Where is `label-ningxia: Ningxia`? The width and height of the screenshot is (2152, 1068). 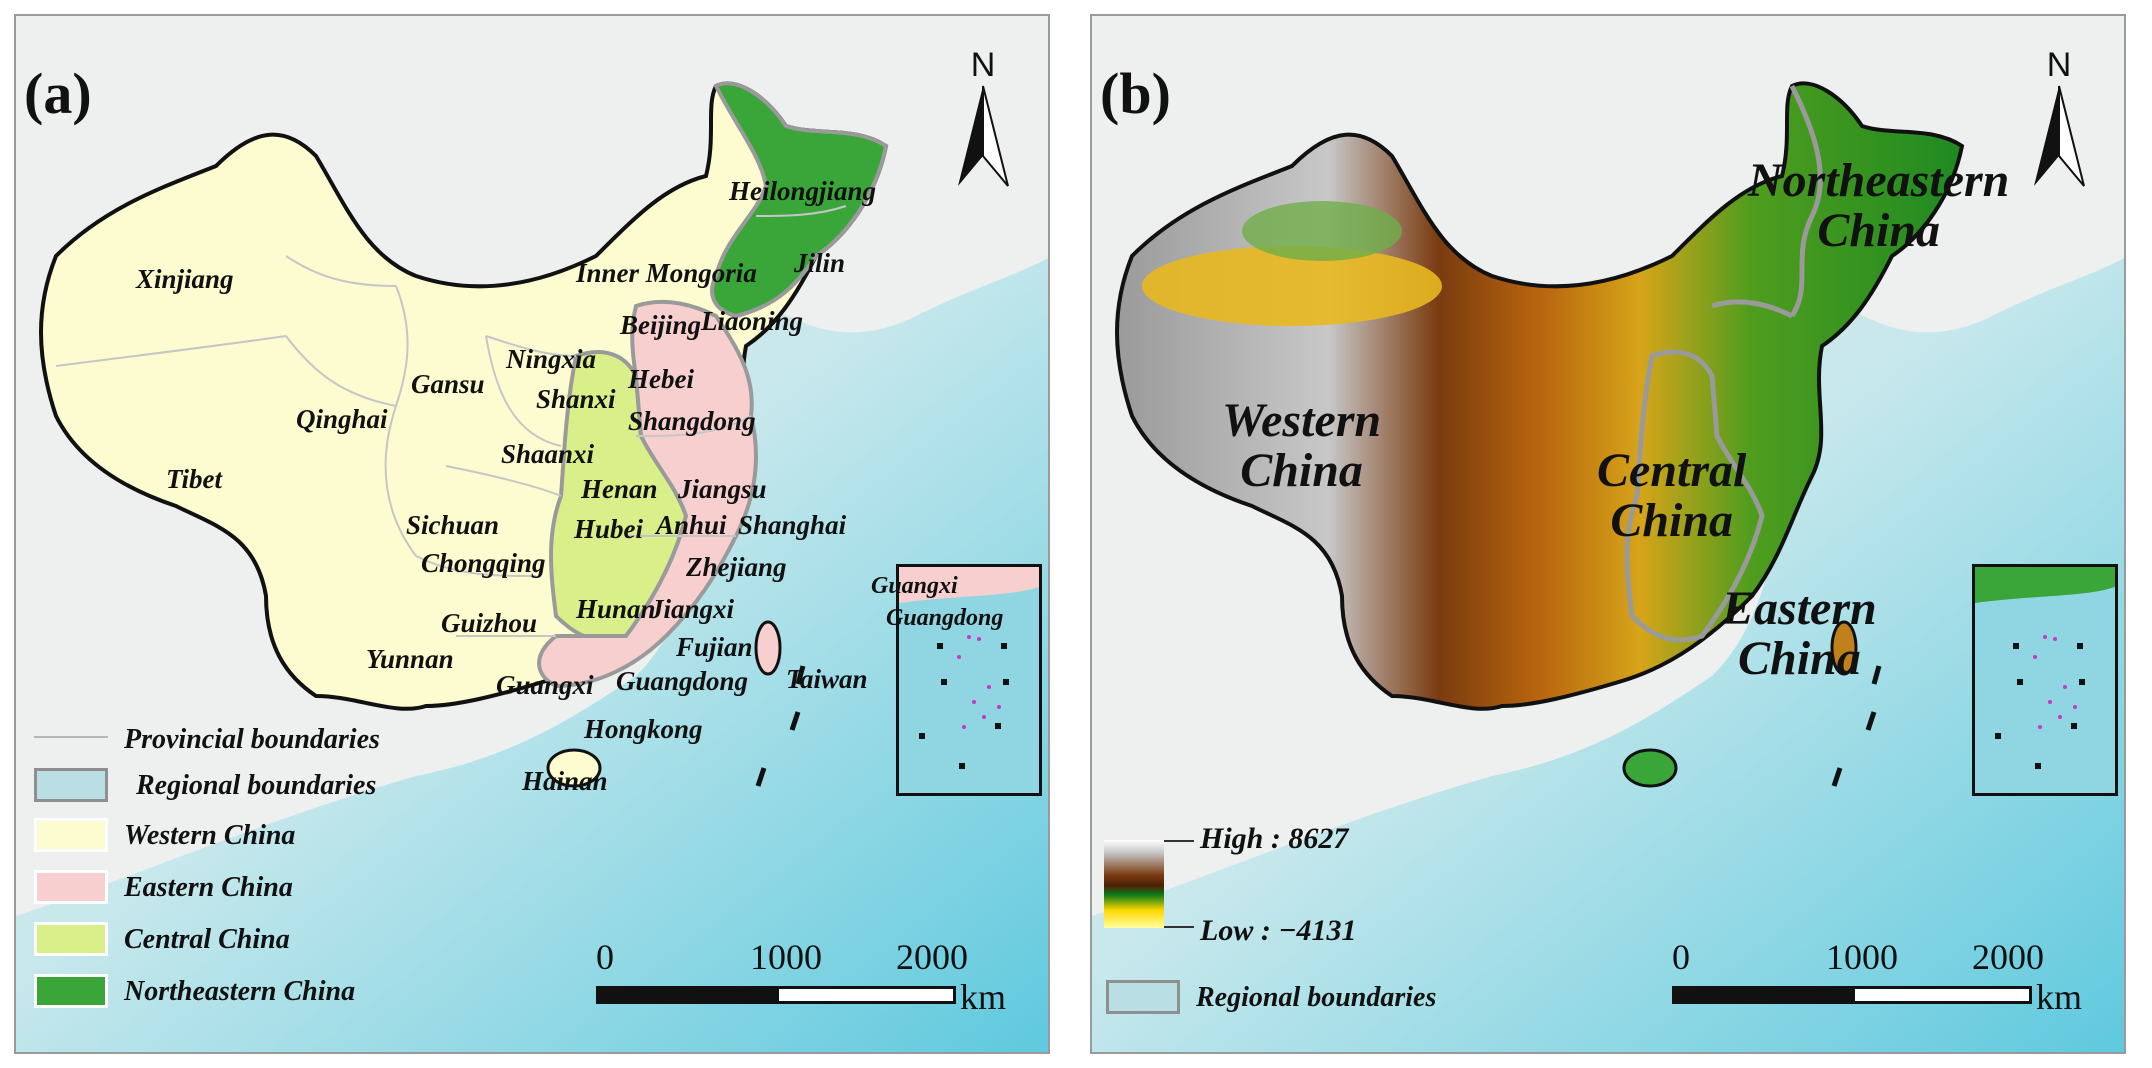 label-ningxia: Ningxia is located at coordinates (551, 359).